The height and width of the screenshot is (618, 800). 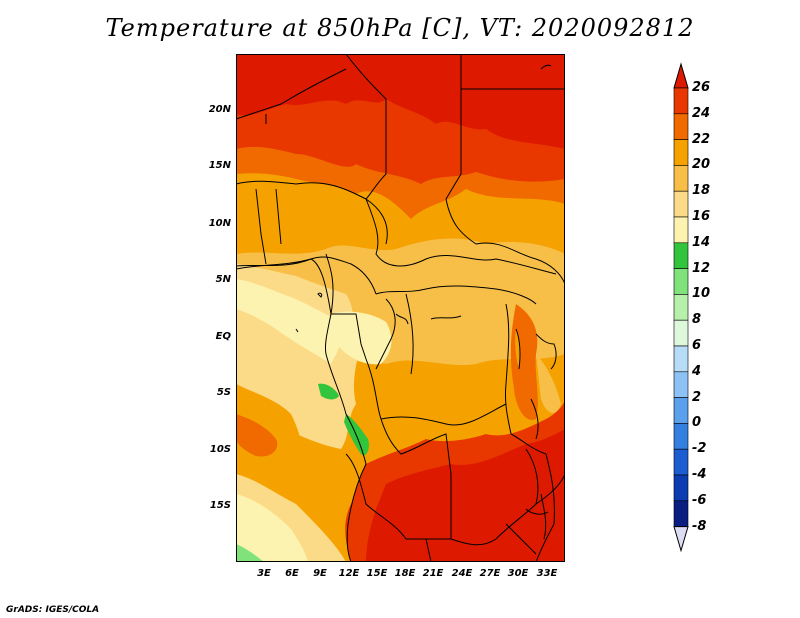 What do you see at coordinates (697, 320) in the screenshot?
I see `colorbar-label: 8` at bounding box center [697, 320].